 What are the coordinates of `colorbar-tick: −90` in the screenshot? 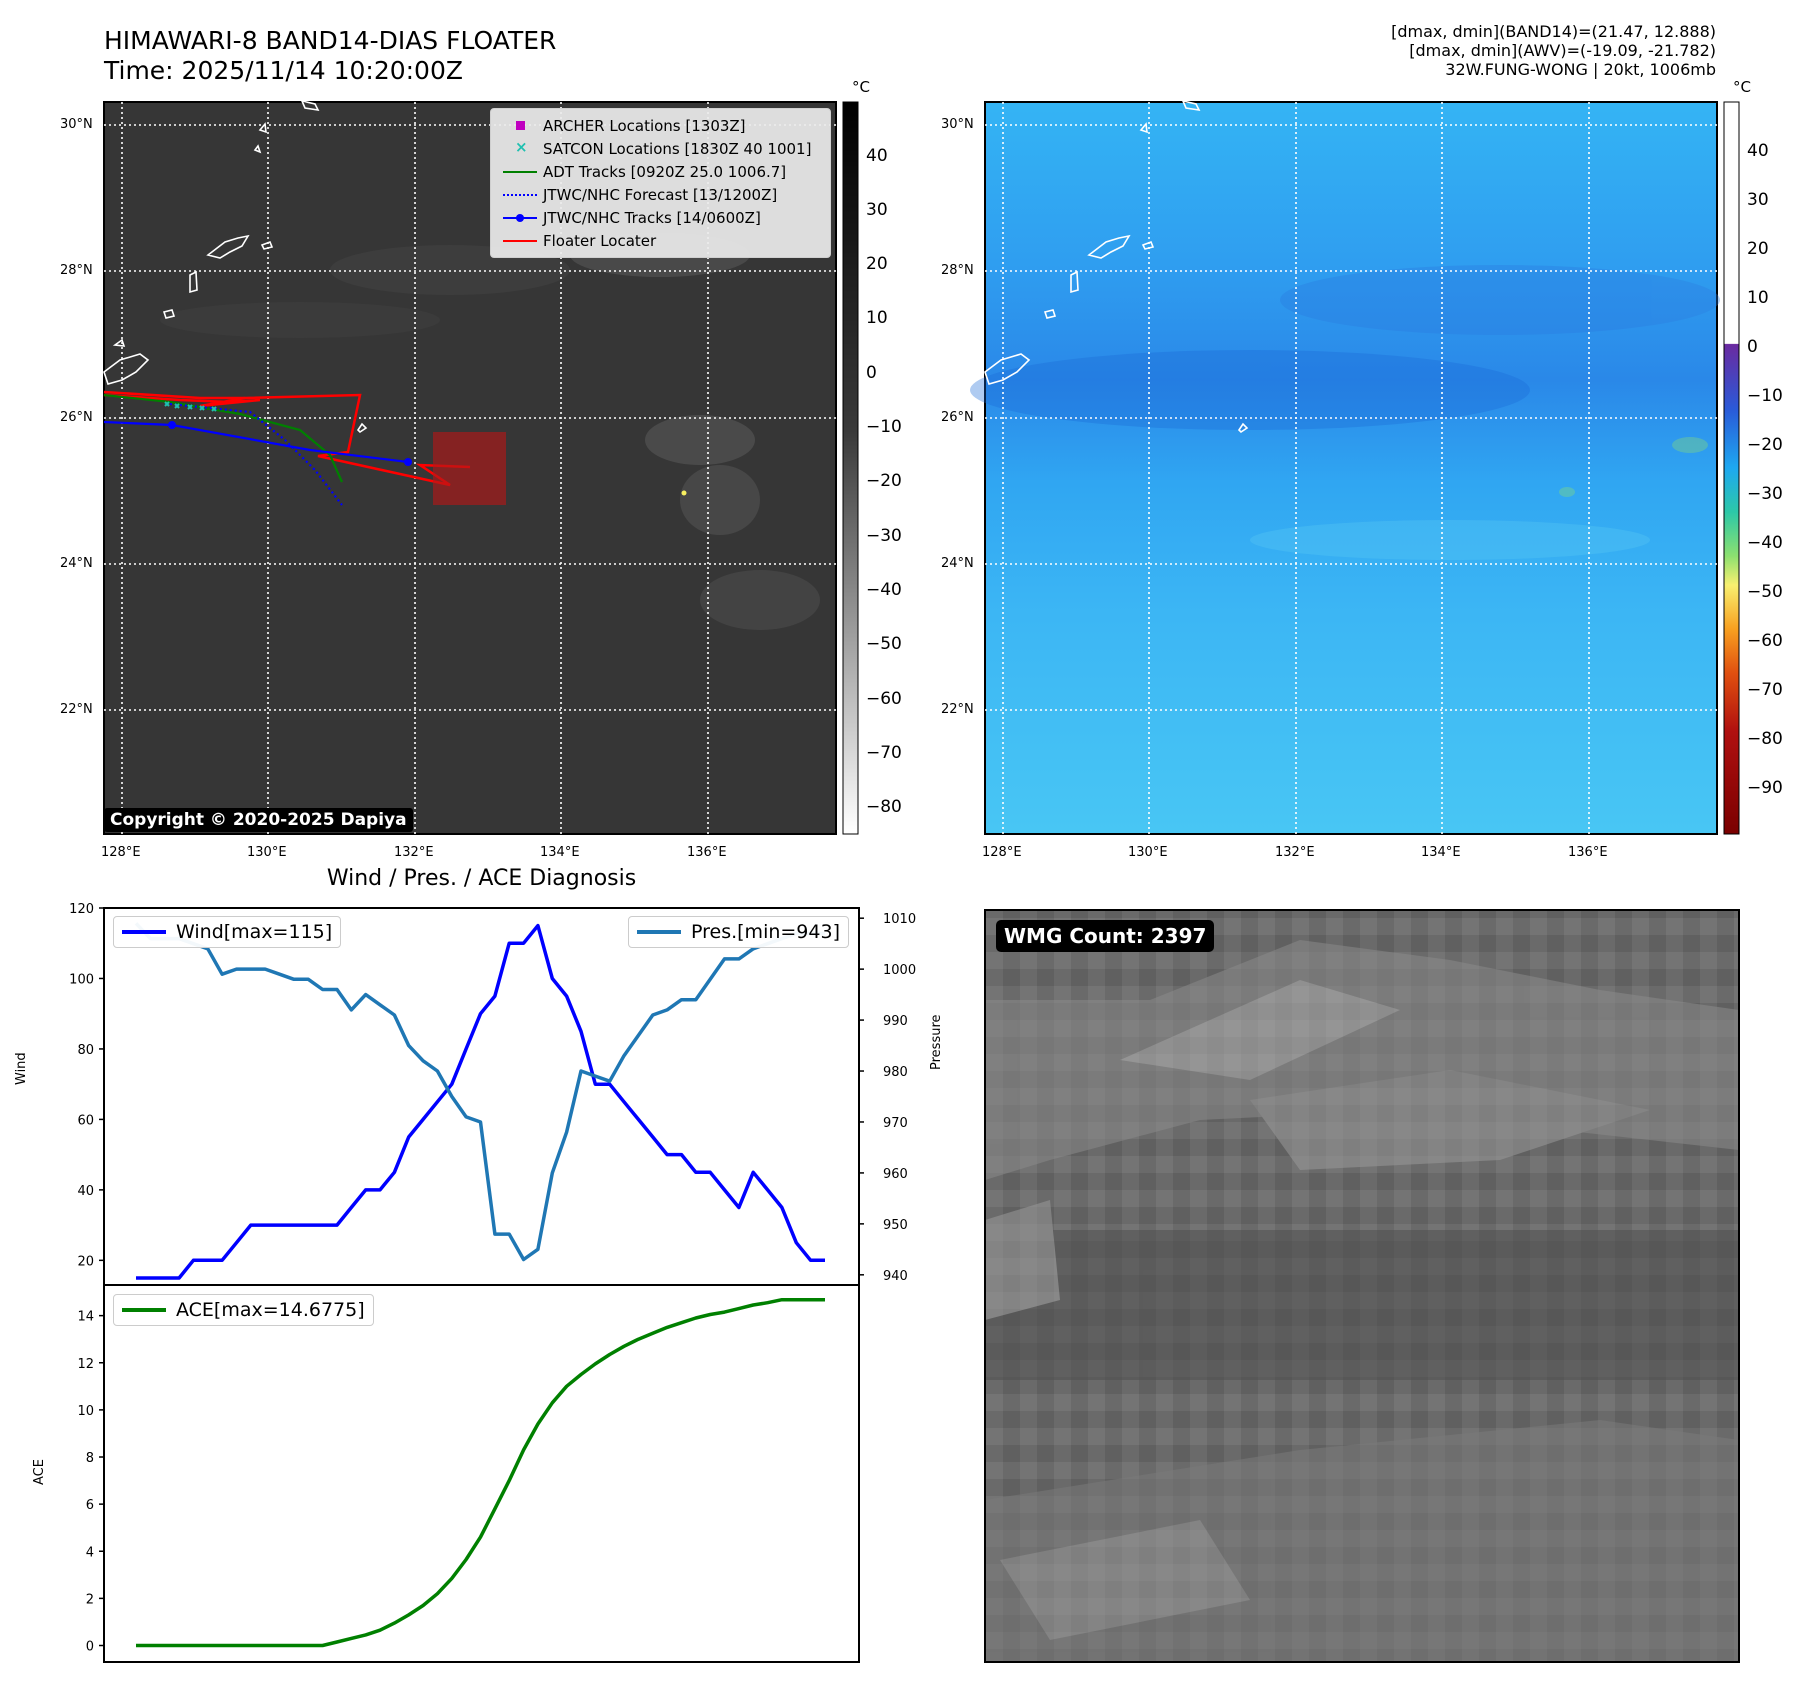 It's located at (1765, 788).